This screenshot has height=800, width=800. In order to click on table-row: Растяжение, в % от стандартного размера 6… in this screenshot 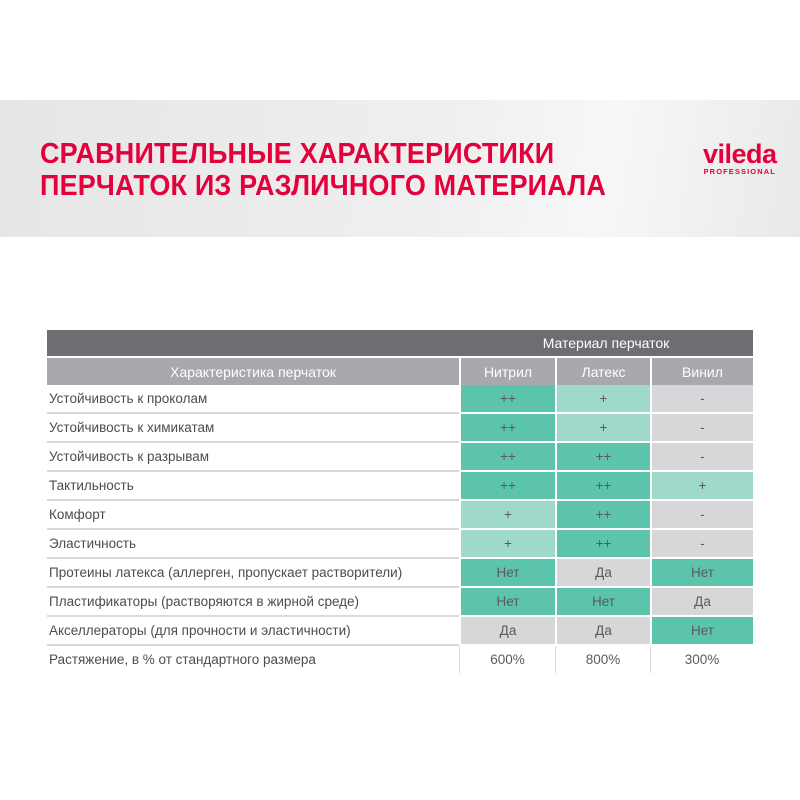, I will do `click(400, 659)`.